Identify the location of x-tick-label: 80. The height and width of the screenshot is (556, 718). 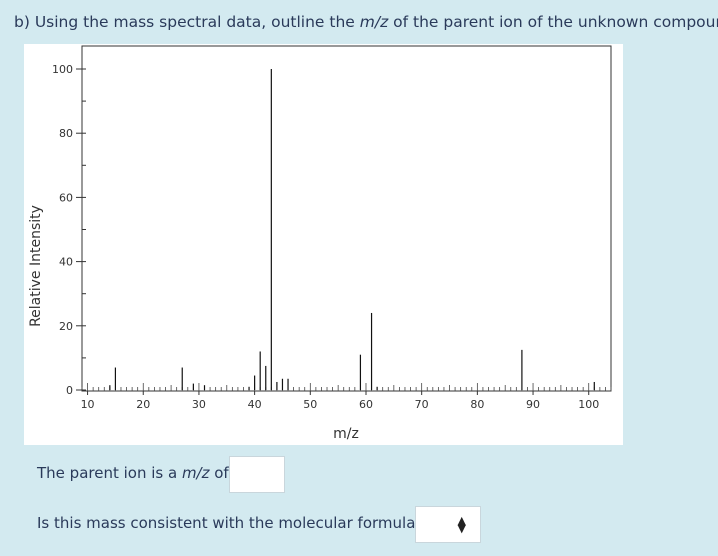
(477, 404).